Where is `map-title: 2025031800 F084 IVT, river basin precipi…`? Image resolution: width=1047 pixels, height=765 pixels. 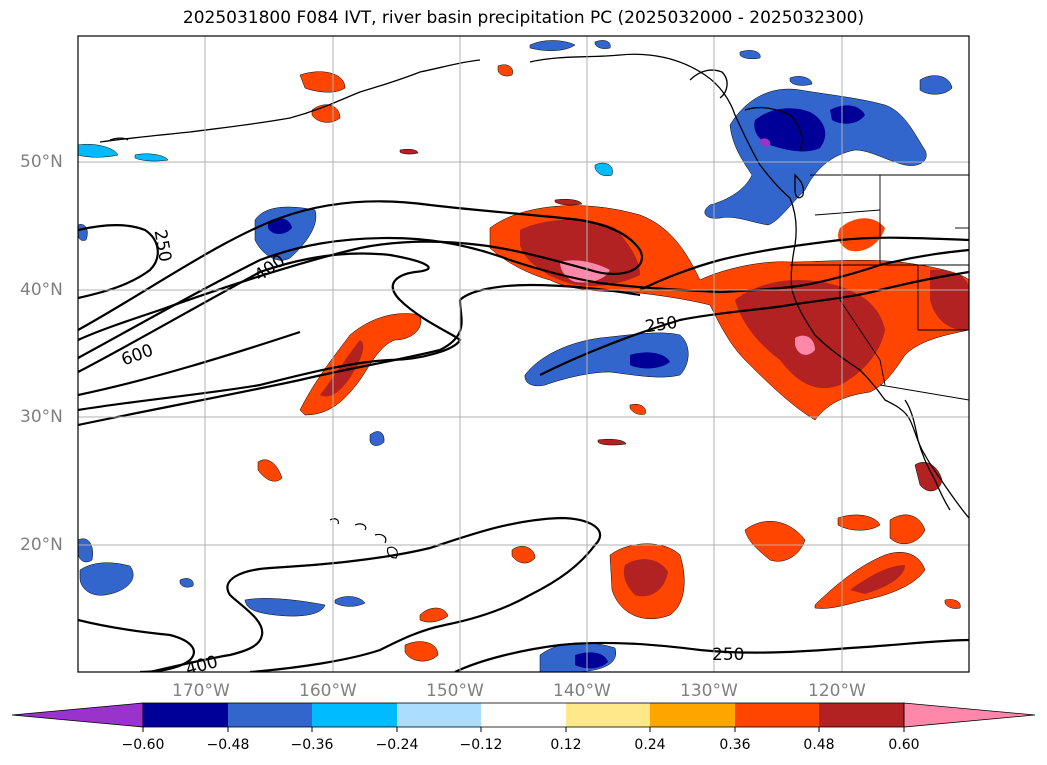 map-title: 2025031800 F084 IVT, river basin precipi… is located at coordinates (523, 18).